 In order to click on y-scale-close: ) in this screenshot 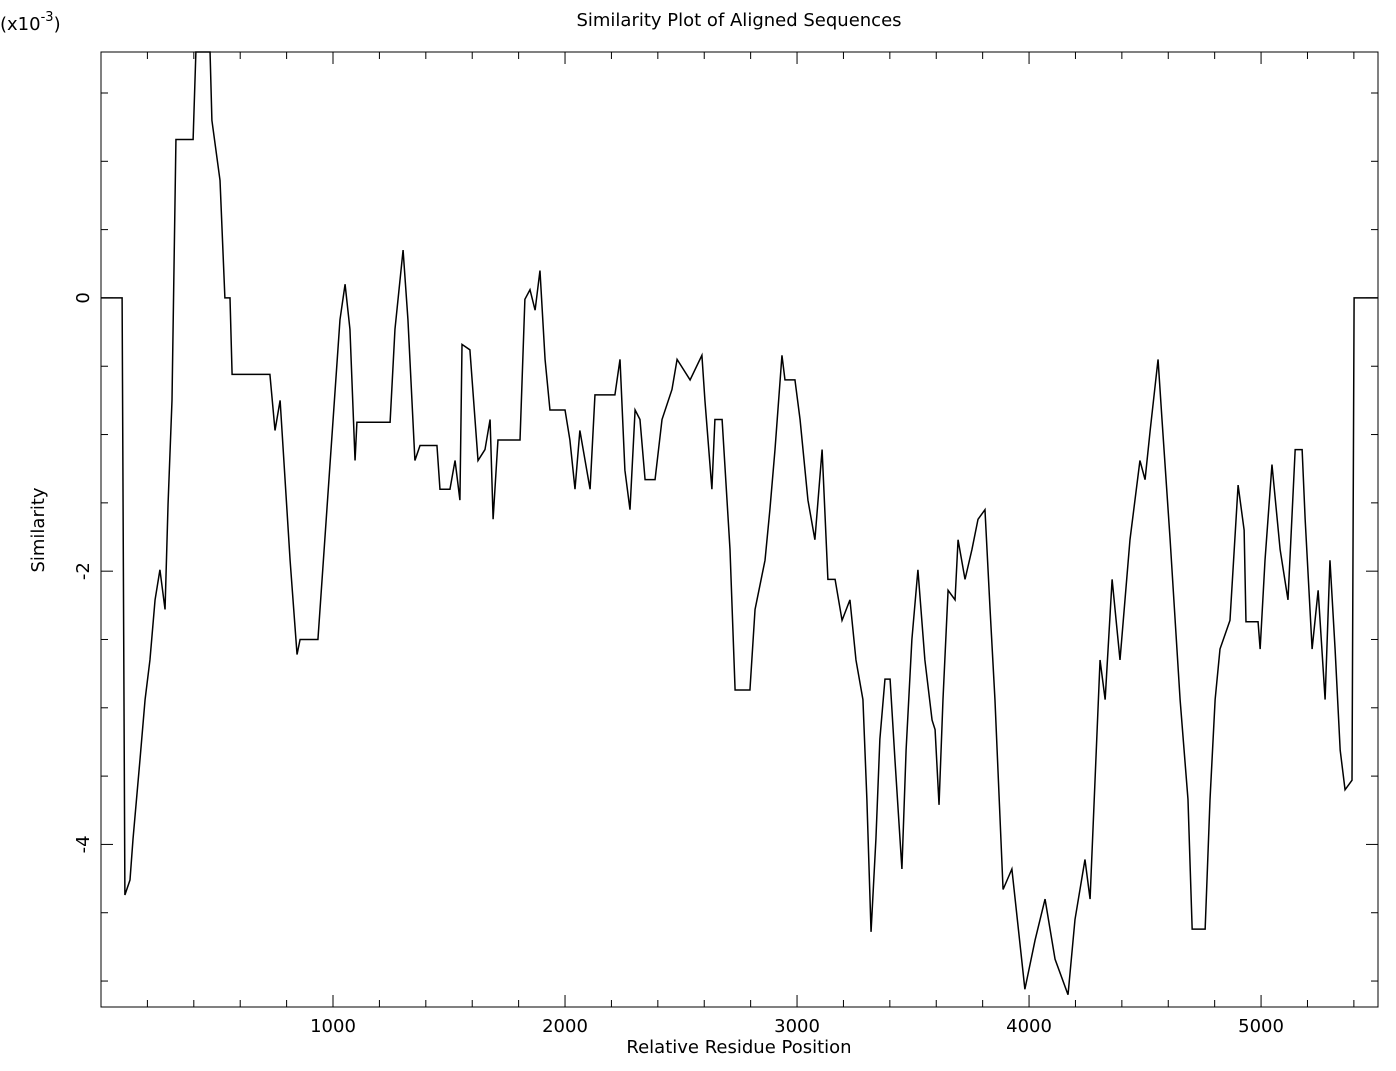, I will do `click(57, 24)`.